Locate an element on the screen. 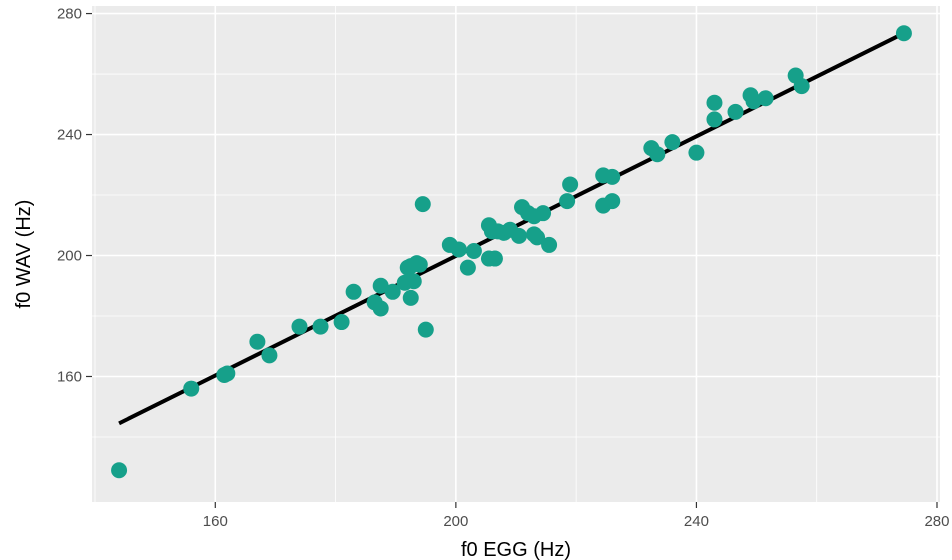 This screenshot has height=560, width=952. y-tick-label: 240 is located at coordinates (69, 135).